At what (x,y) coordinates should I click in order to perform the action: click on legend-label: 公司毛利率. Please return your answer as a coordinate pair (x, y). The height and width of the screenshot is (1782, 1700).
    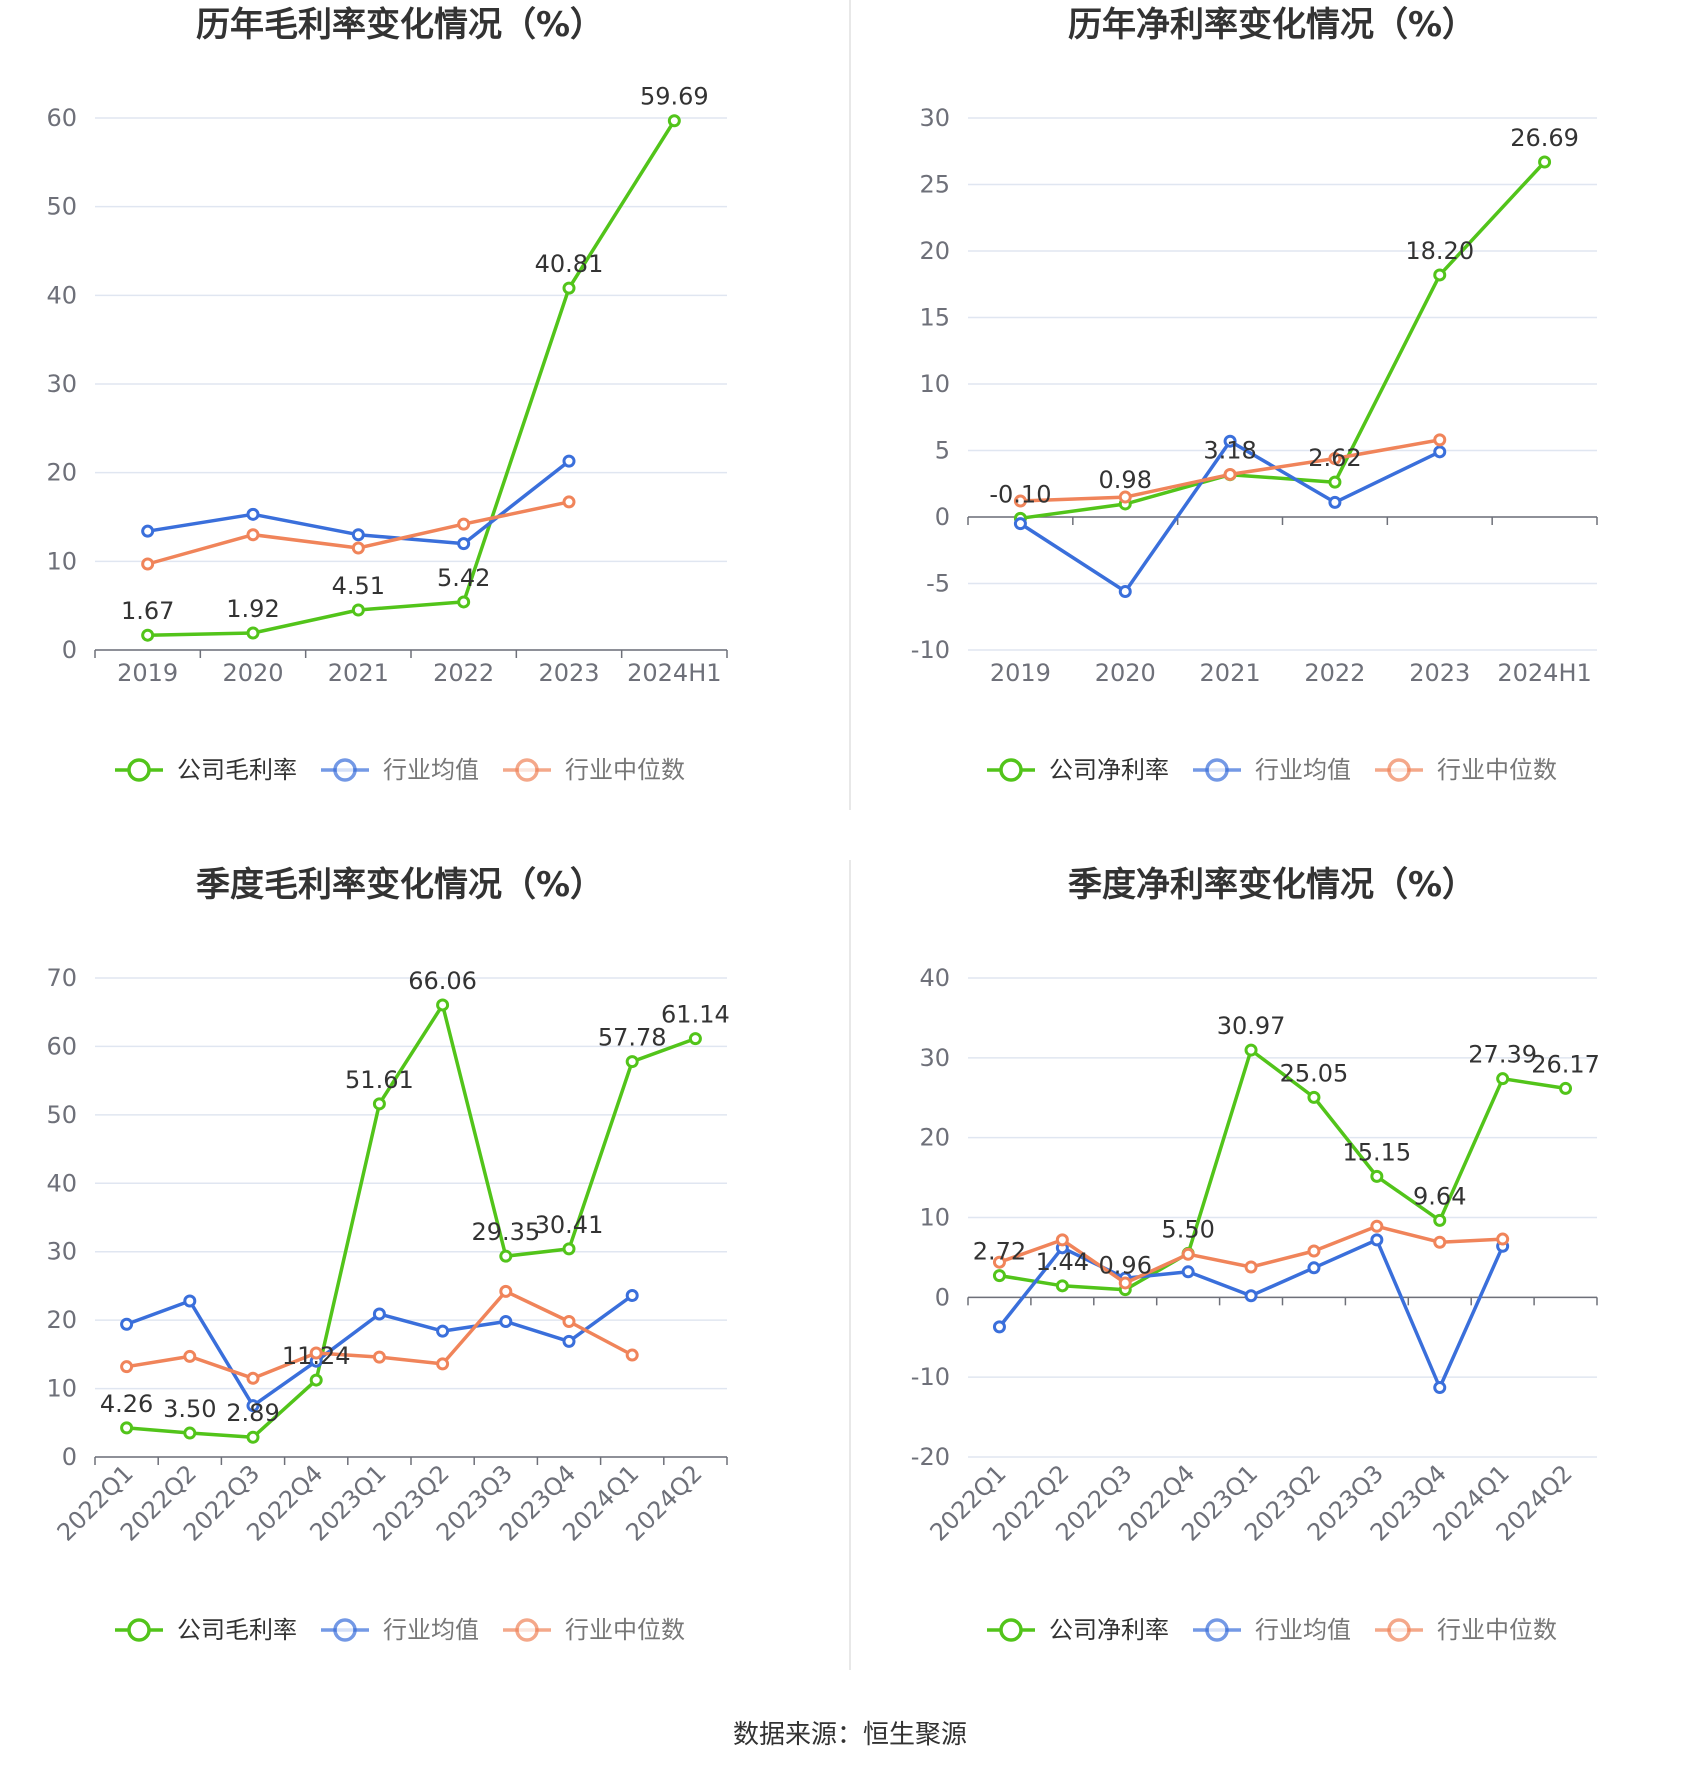
    Looking at the image, I should click on (237, 1630).